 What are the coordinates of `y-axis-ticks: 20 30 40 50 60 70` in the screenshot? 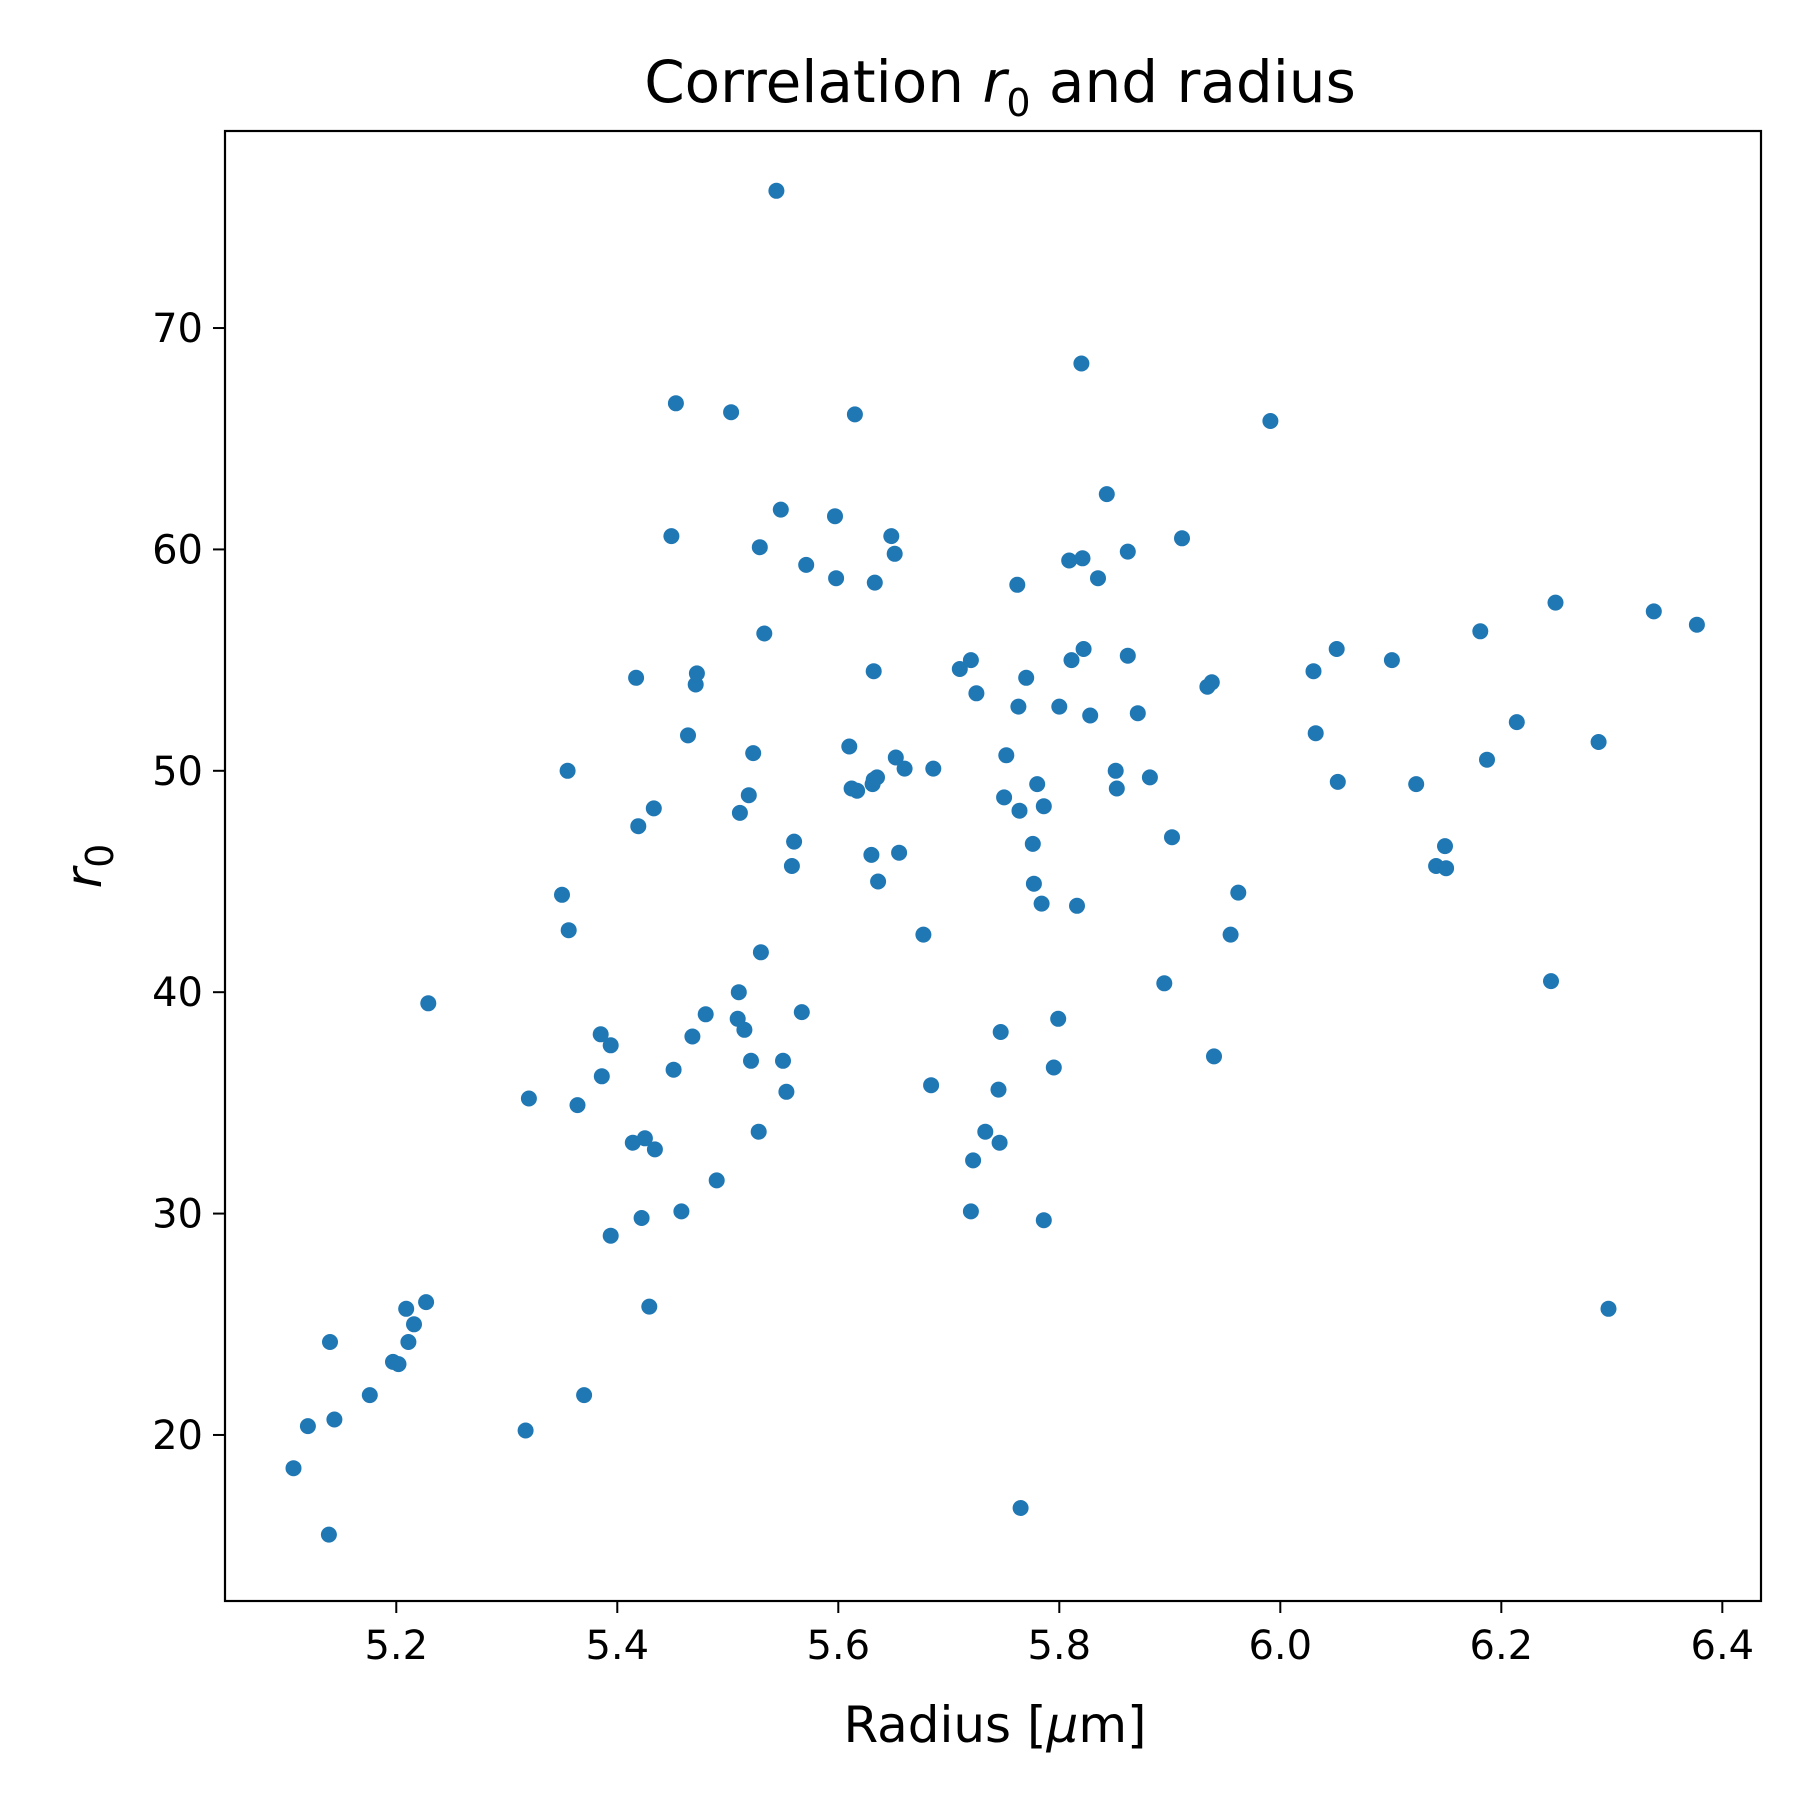 It's located at (188, 882).